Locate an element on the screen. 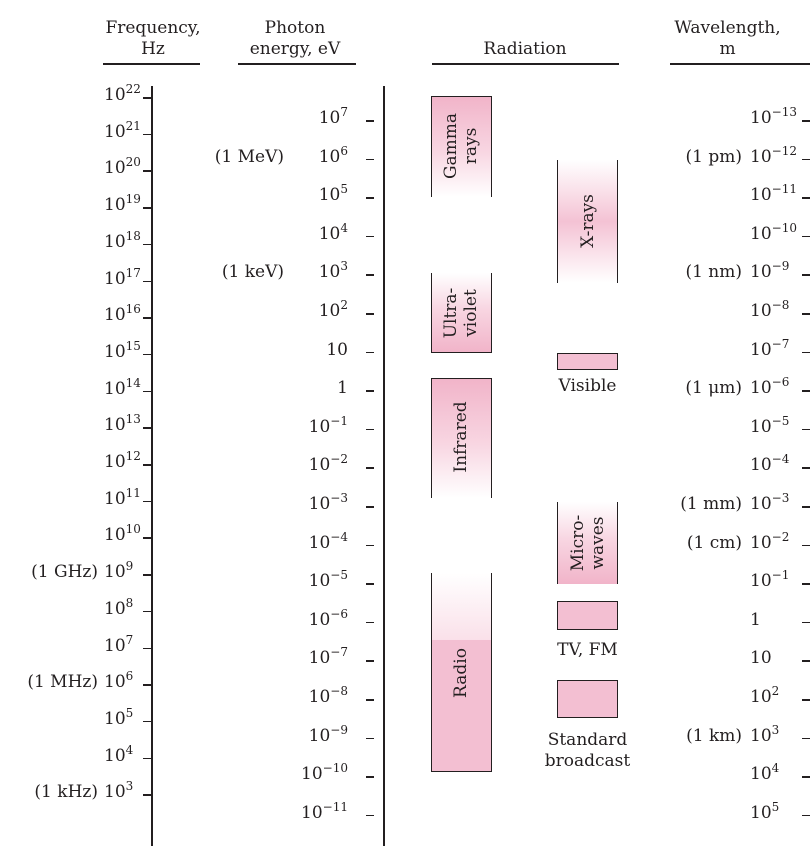 The width and height of the screenshot is (810, 846). frequency-unit-note: (1 MHz) is located at coordinates (62, 682).